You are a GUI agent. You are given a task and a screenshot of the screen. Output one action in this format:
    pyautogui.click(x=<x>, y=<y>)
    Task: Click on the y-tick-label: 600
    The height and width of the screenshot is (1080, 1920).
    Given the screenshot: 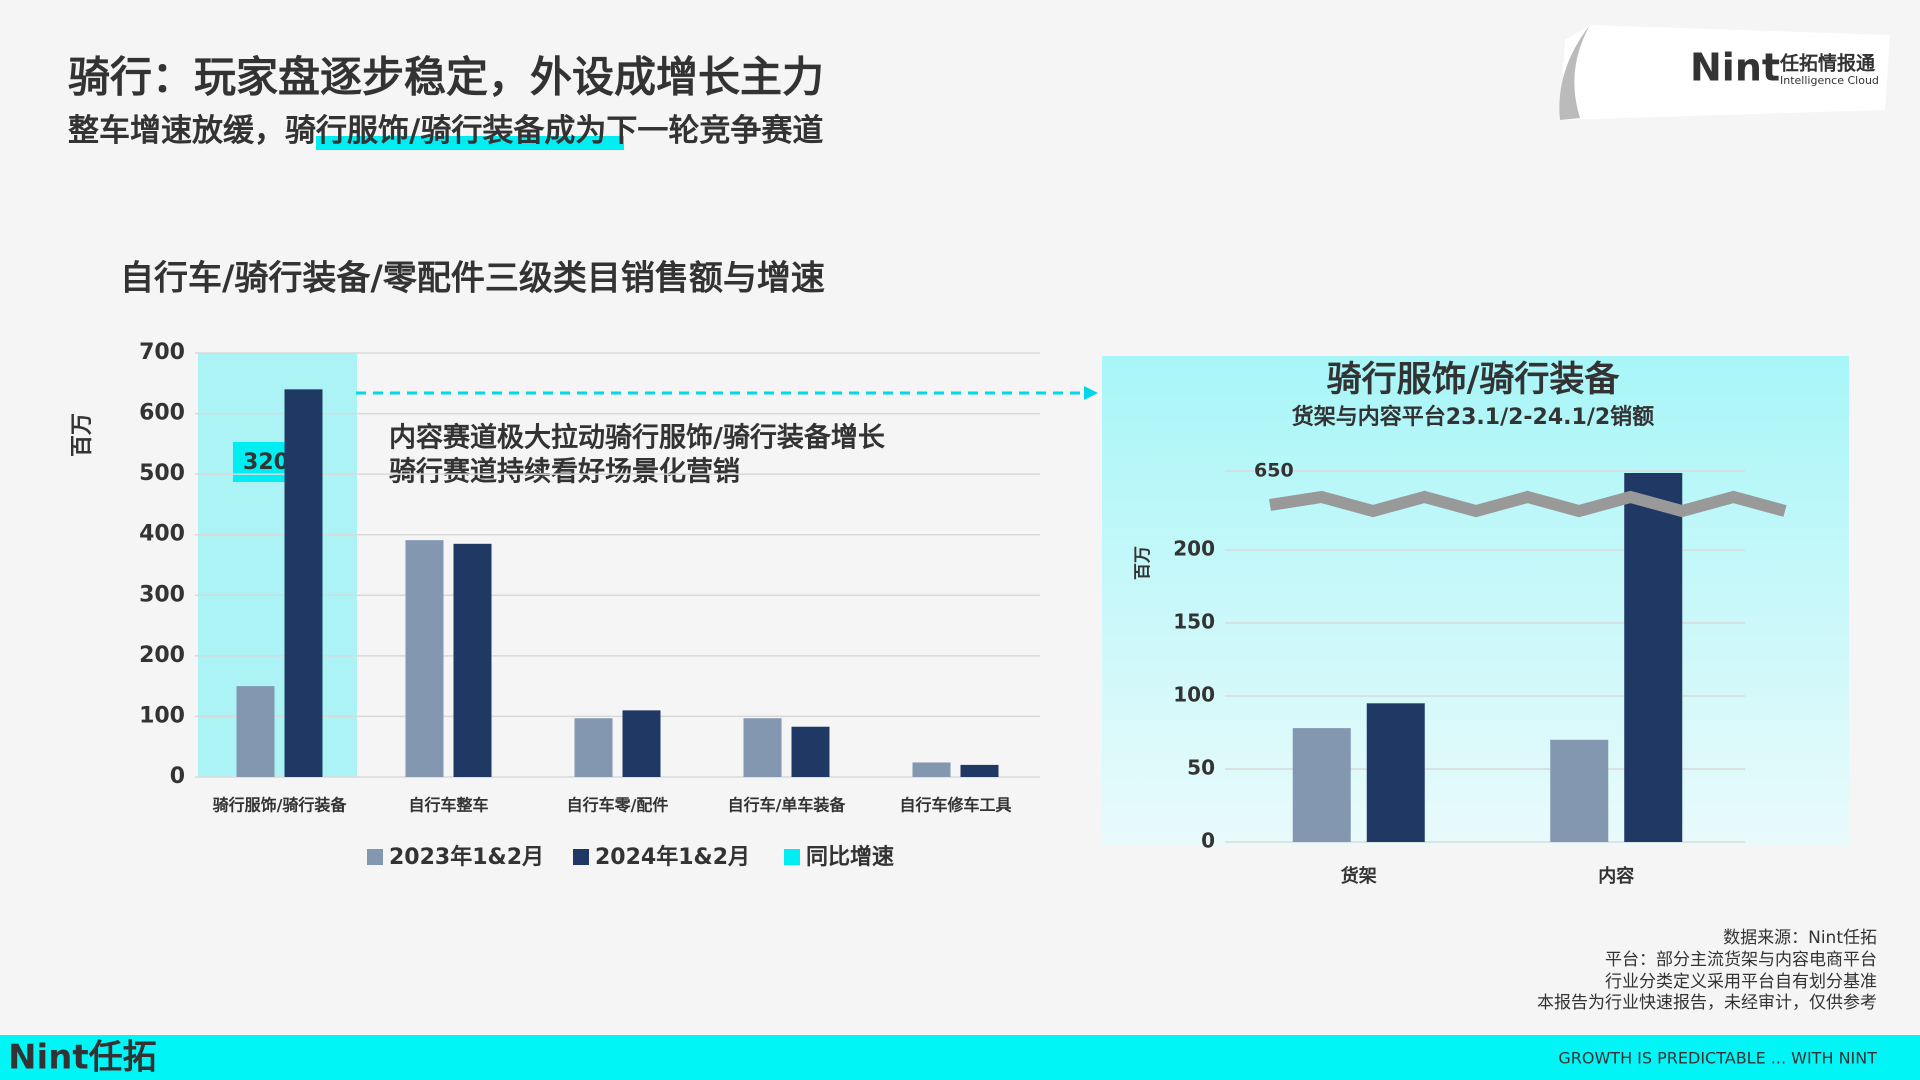 What is the action you would take?
    pyautogui.click(x=162, y=413)
    